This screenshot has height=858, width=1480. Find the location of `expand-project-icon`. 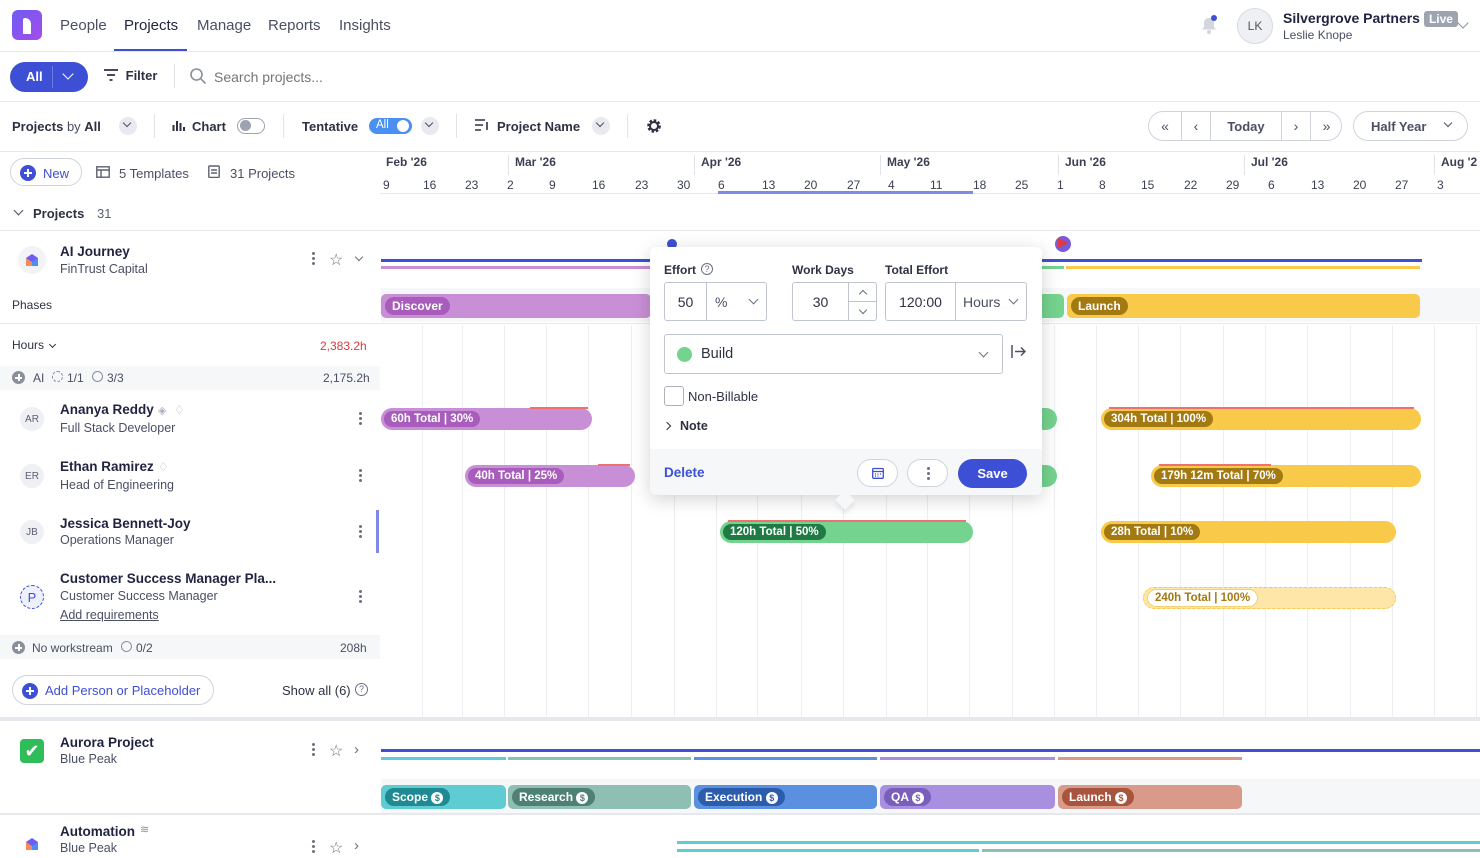

expand-project-icon is located at coordinates (359, 257).